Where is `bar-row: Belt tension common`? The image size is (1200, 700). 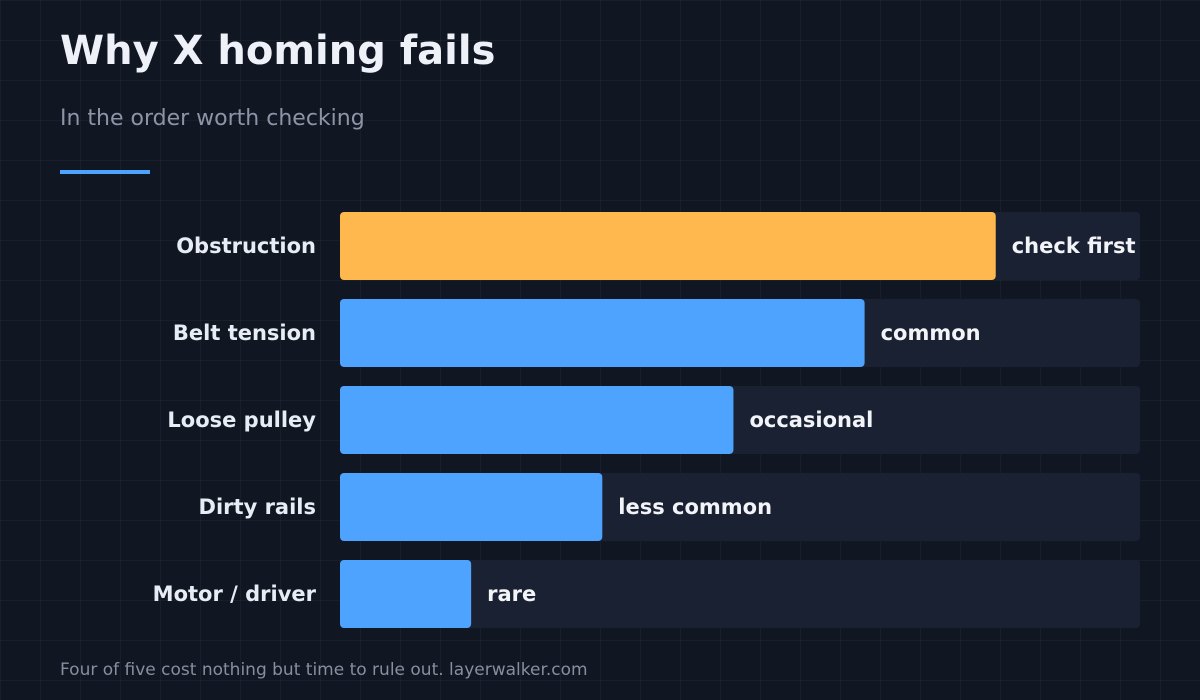
bar-row: Belt tension common is located at coordinates (656, 333).